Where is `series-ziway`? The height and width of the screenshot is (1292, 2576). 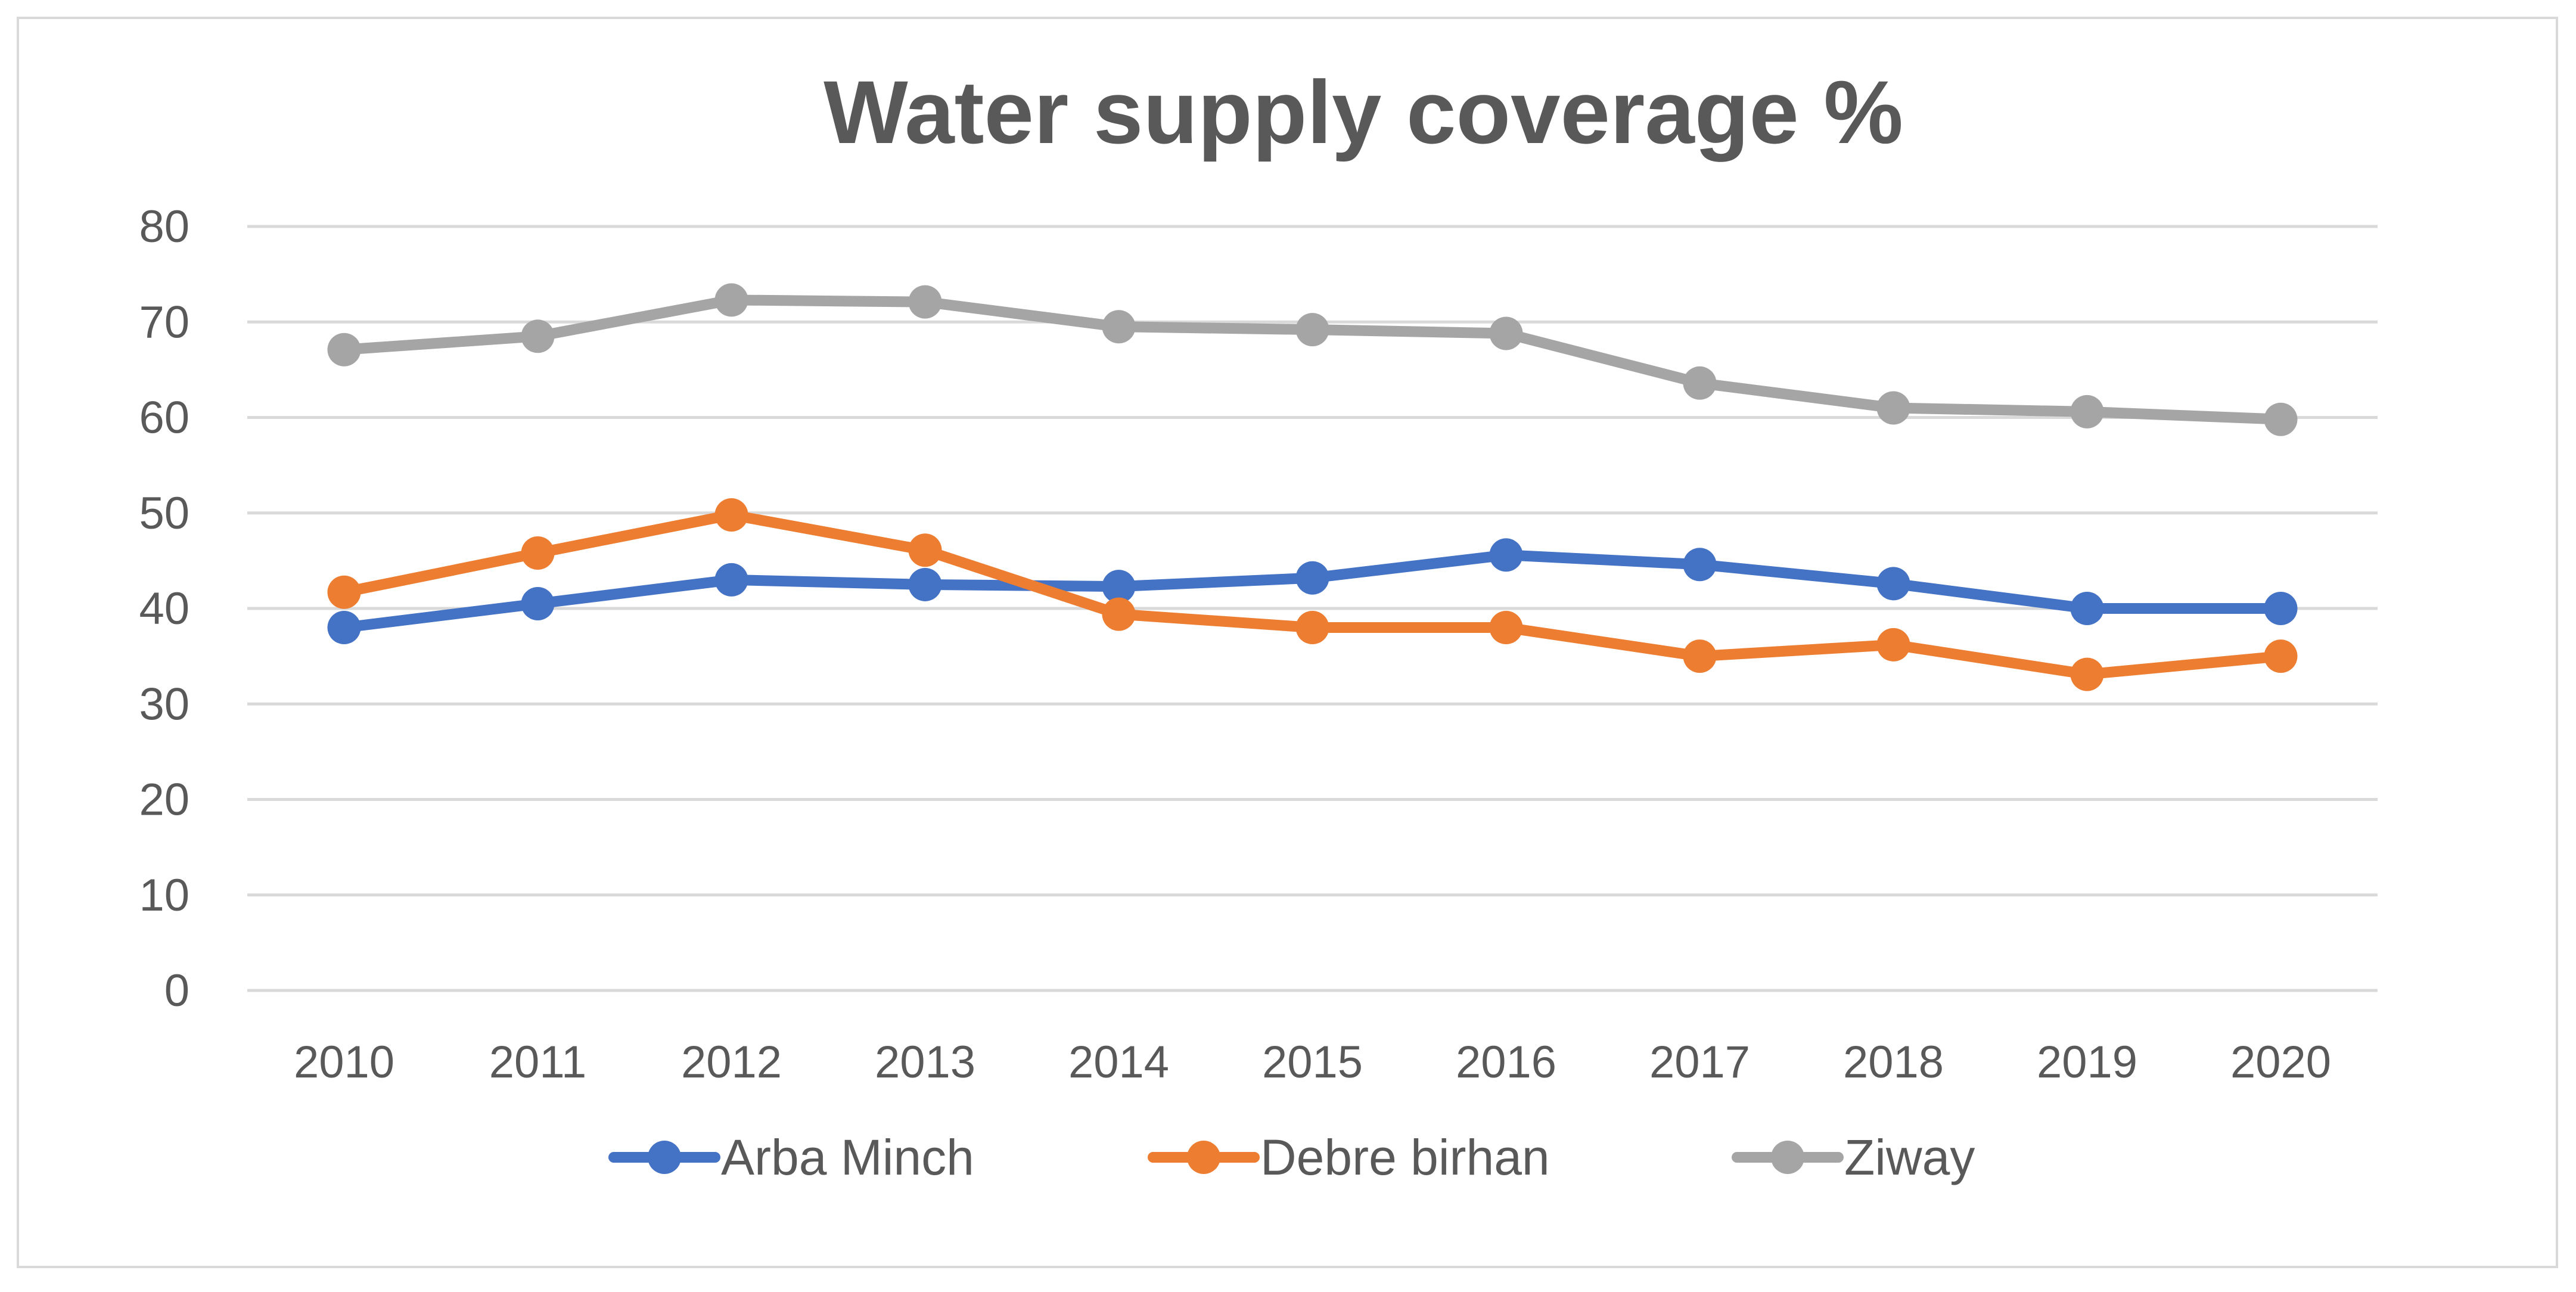 series-ziway is located at coordinates (1312, 360).